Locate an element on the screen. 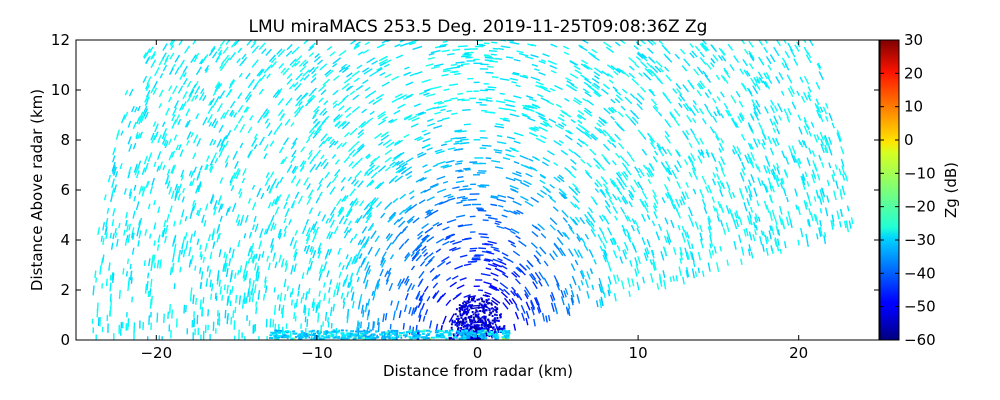  y-tick-label: 8 is located at coordinates (65, 140).